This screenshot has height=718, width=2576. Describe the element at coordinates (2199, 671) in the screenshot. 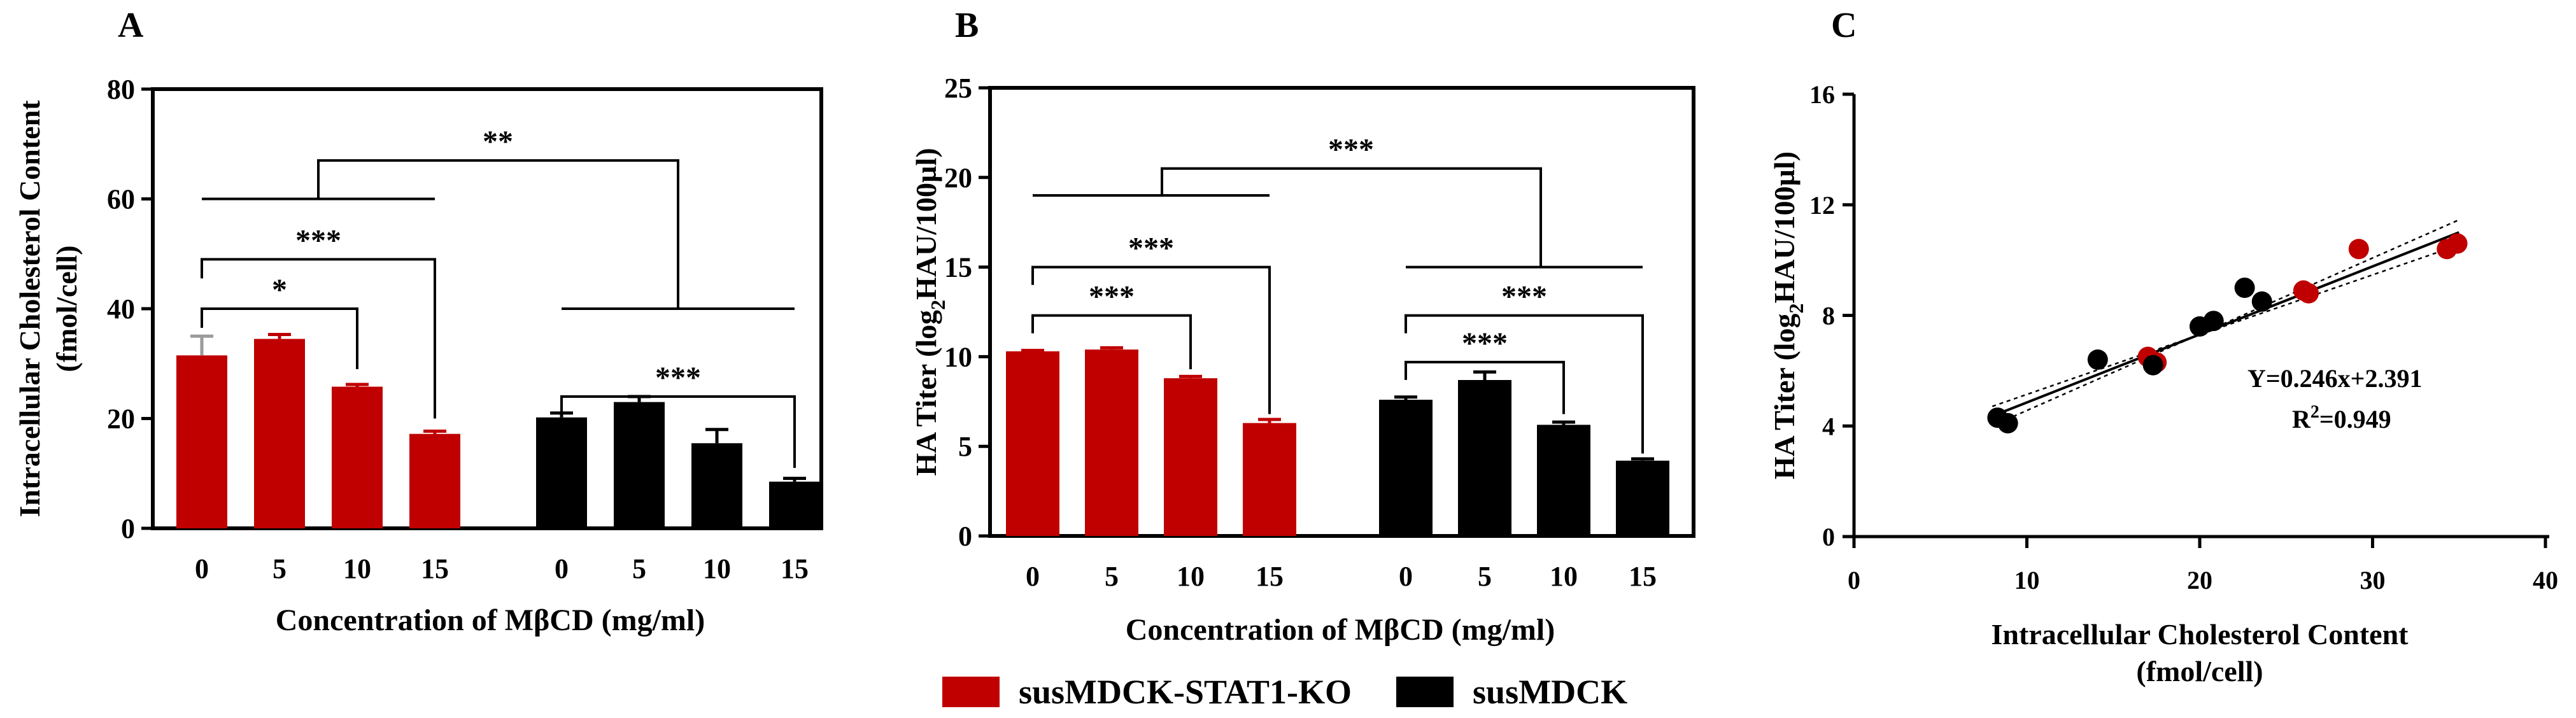

I see `x-axis-label-line: (fmol/cell)` at that location.